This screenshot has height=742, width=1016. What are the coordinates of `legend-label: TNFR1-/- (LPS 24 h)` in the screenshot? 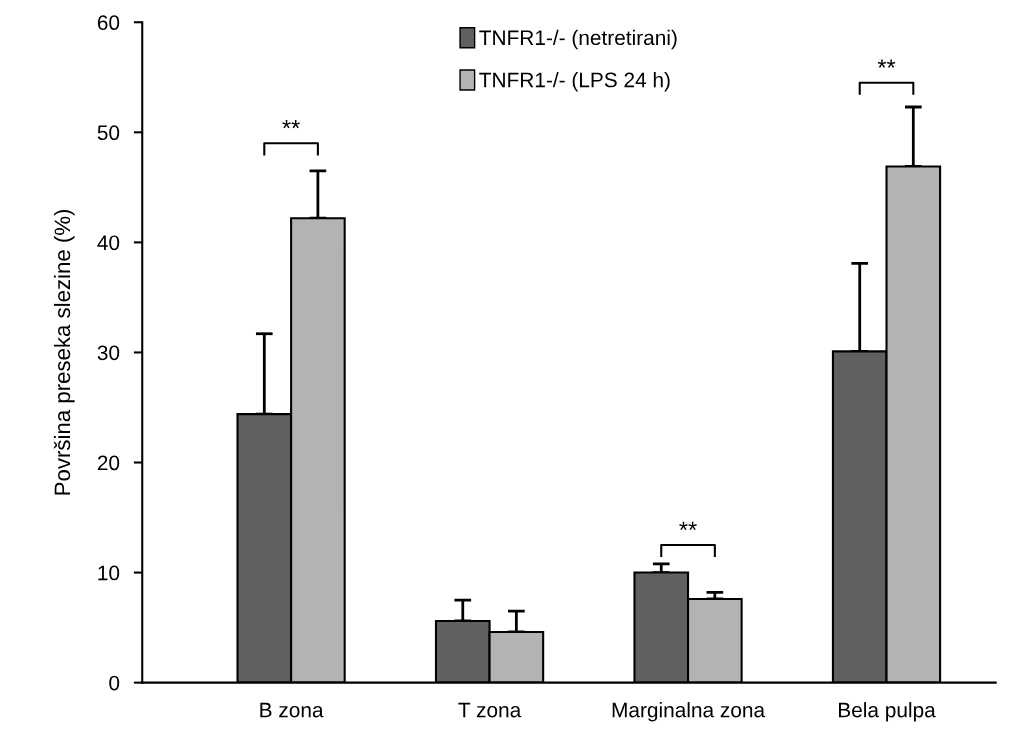 It's located at (574, 82).